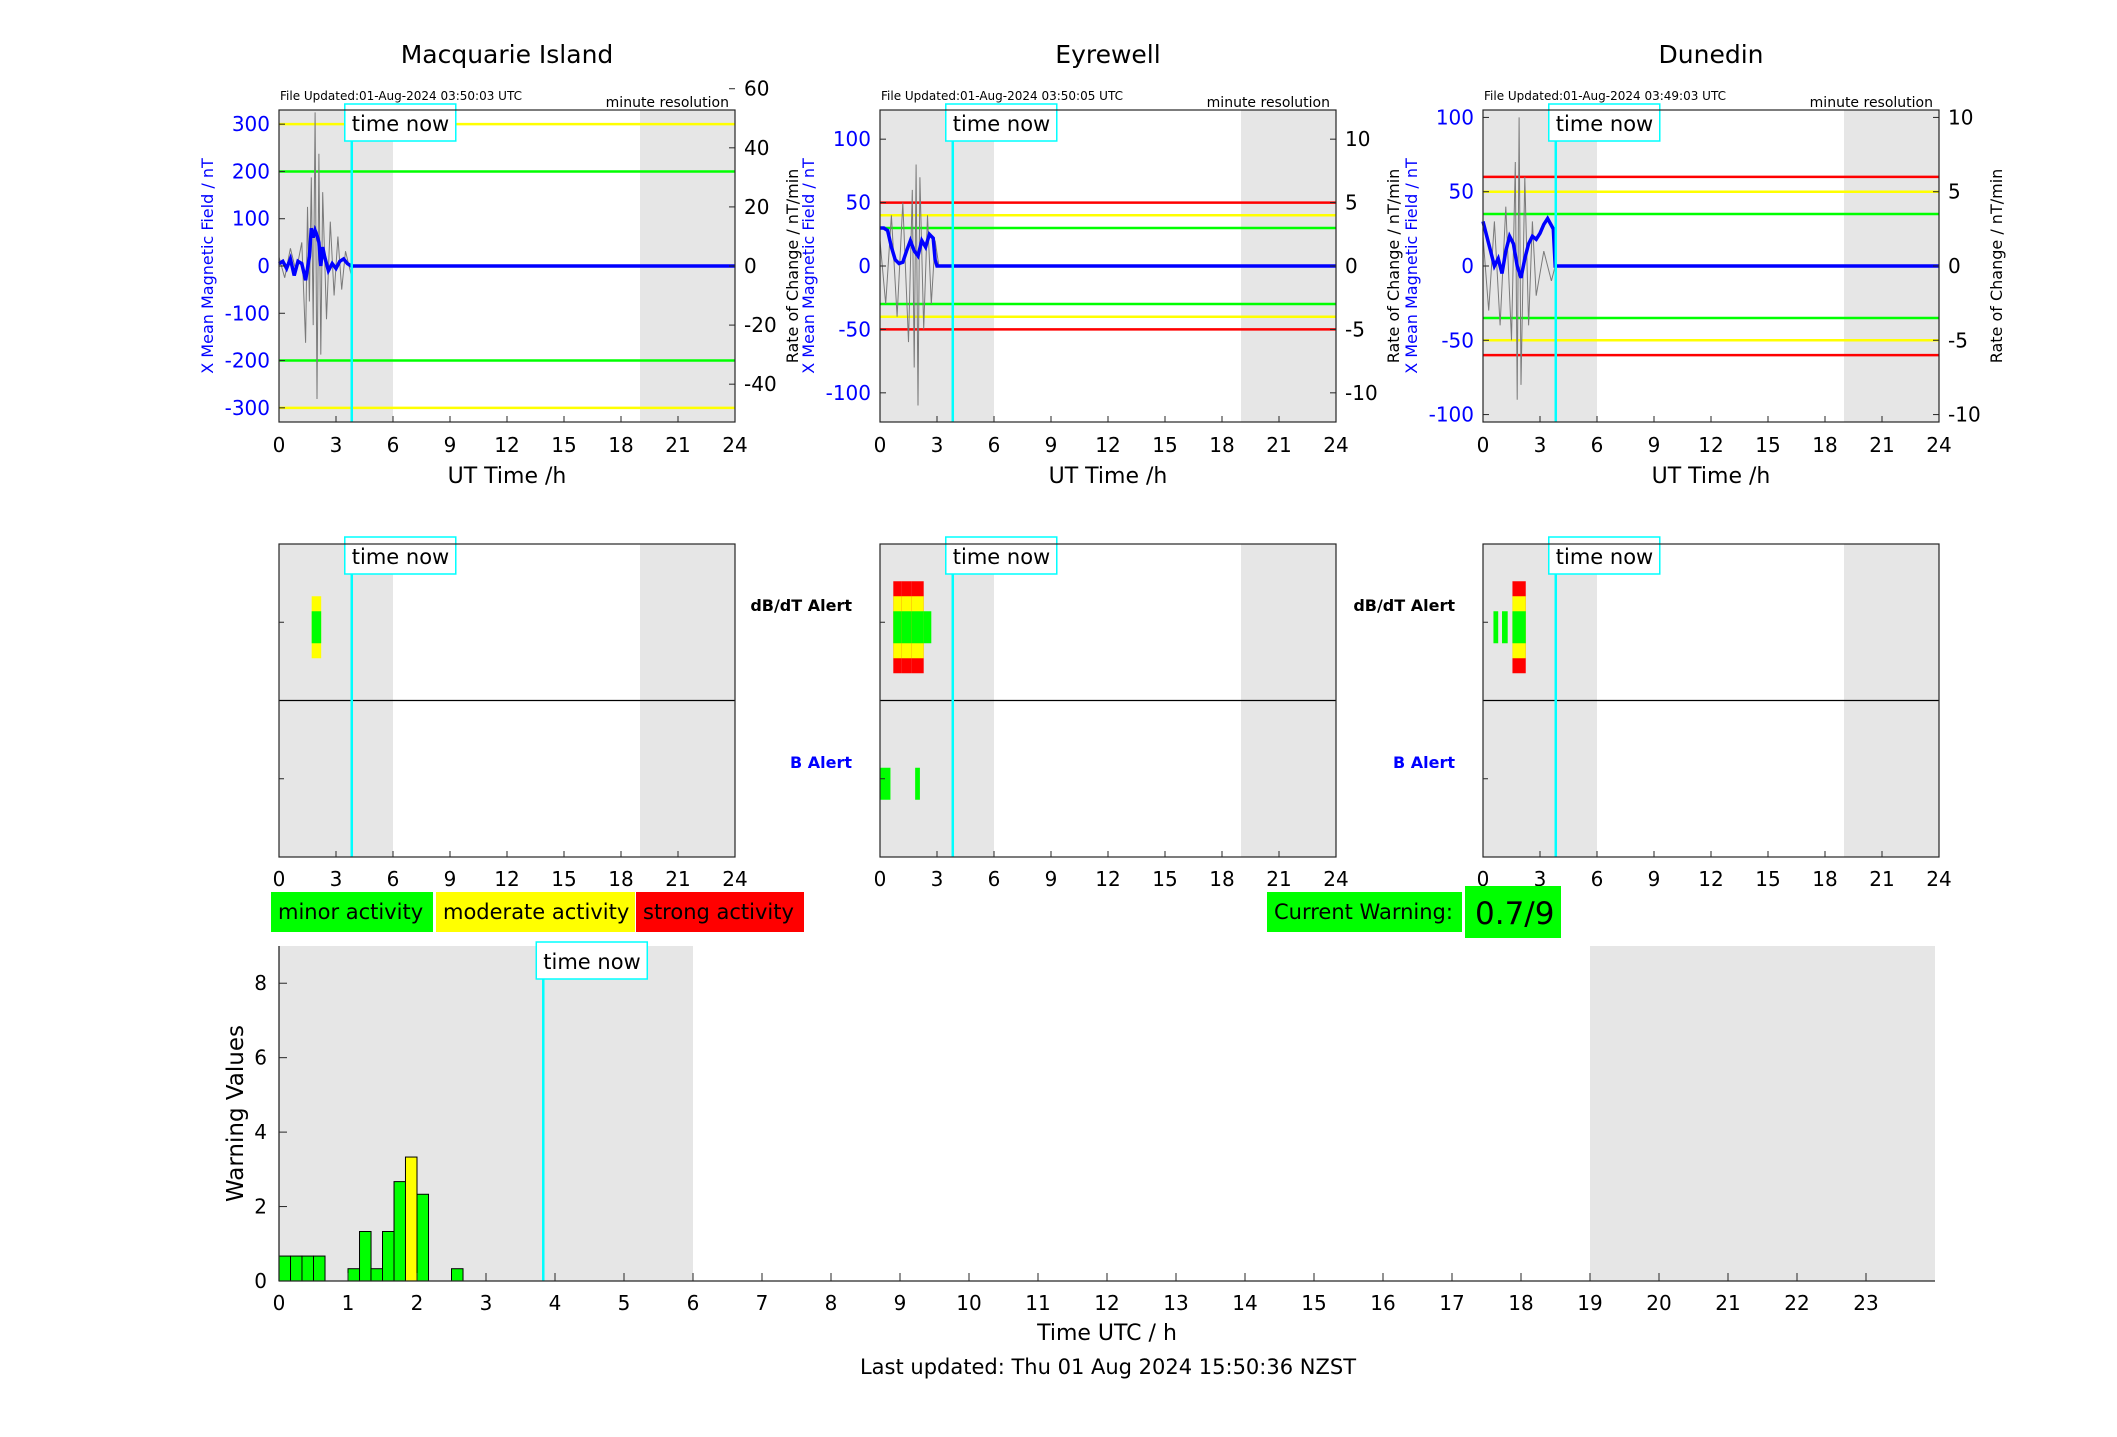 The height and width of the screenshot is (1437, 2117). Describe the element at coordinates (885, 783) in the screenshot. I see `b-alert-bar` at that location.